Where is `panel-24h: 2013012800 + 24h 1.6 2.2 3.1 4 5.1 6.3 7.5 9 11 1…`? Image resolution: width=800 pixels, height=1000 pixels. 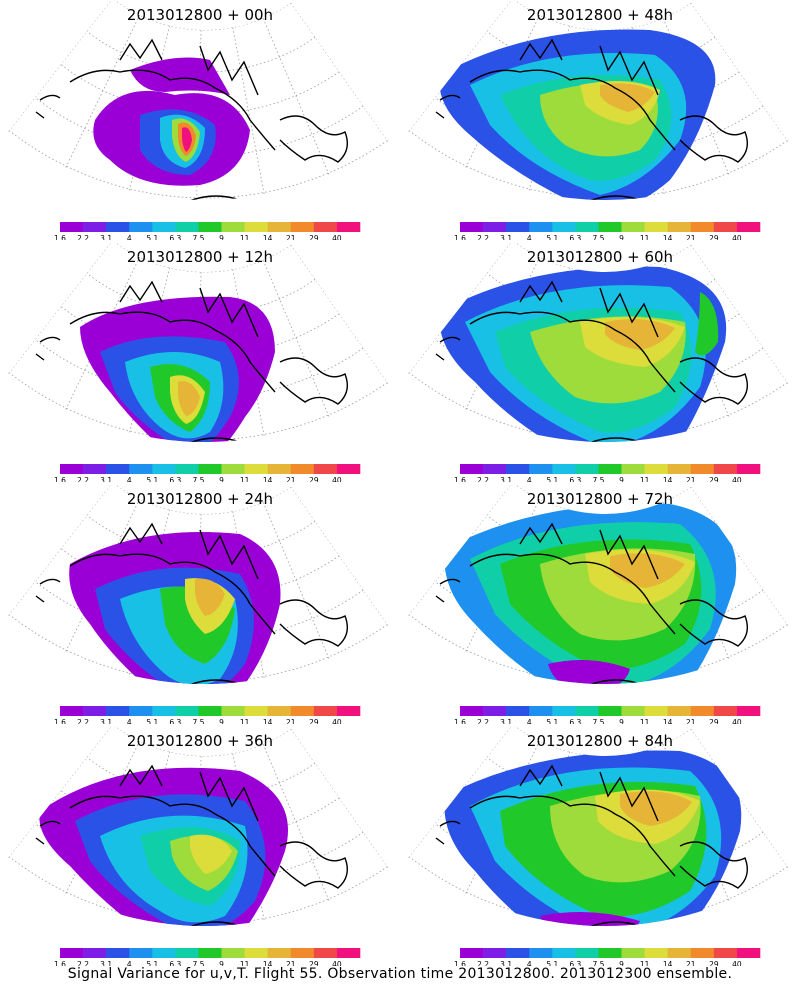 panel-24h: 2013012800 + 24h 1.6 2.2 3.1 4 5.1 6.3 7.5 9 11 1… is located at coordinates (200, 604).